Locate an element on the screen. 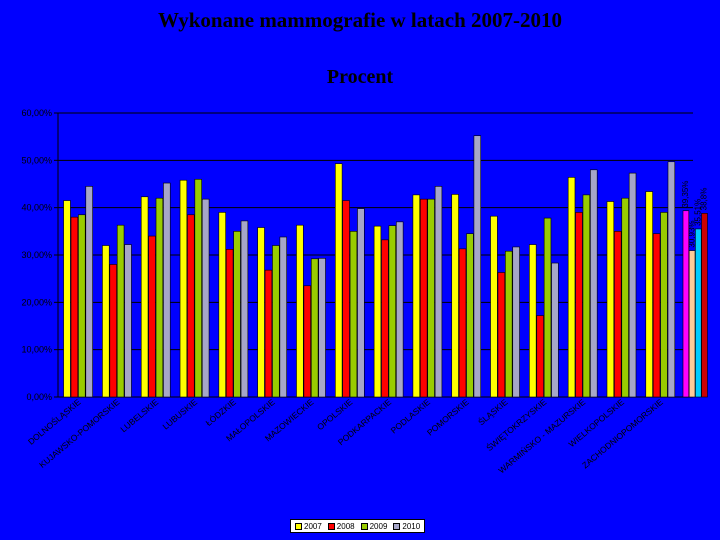 This screenshot has width=720, height=540. x-tick-label: OPOLSKIE is located at coordinates (335, 415).